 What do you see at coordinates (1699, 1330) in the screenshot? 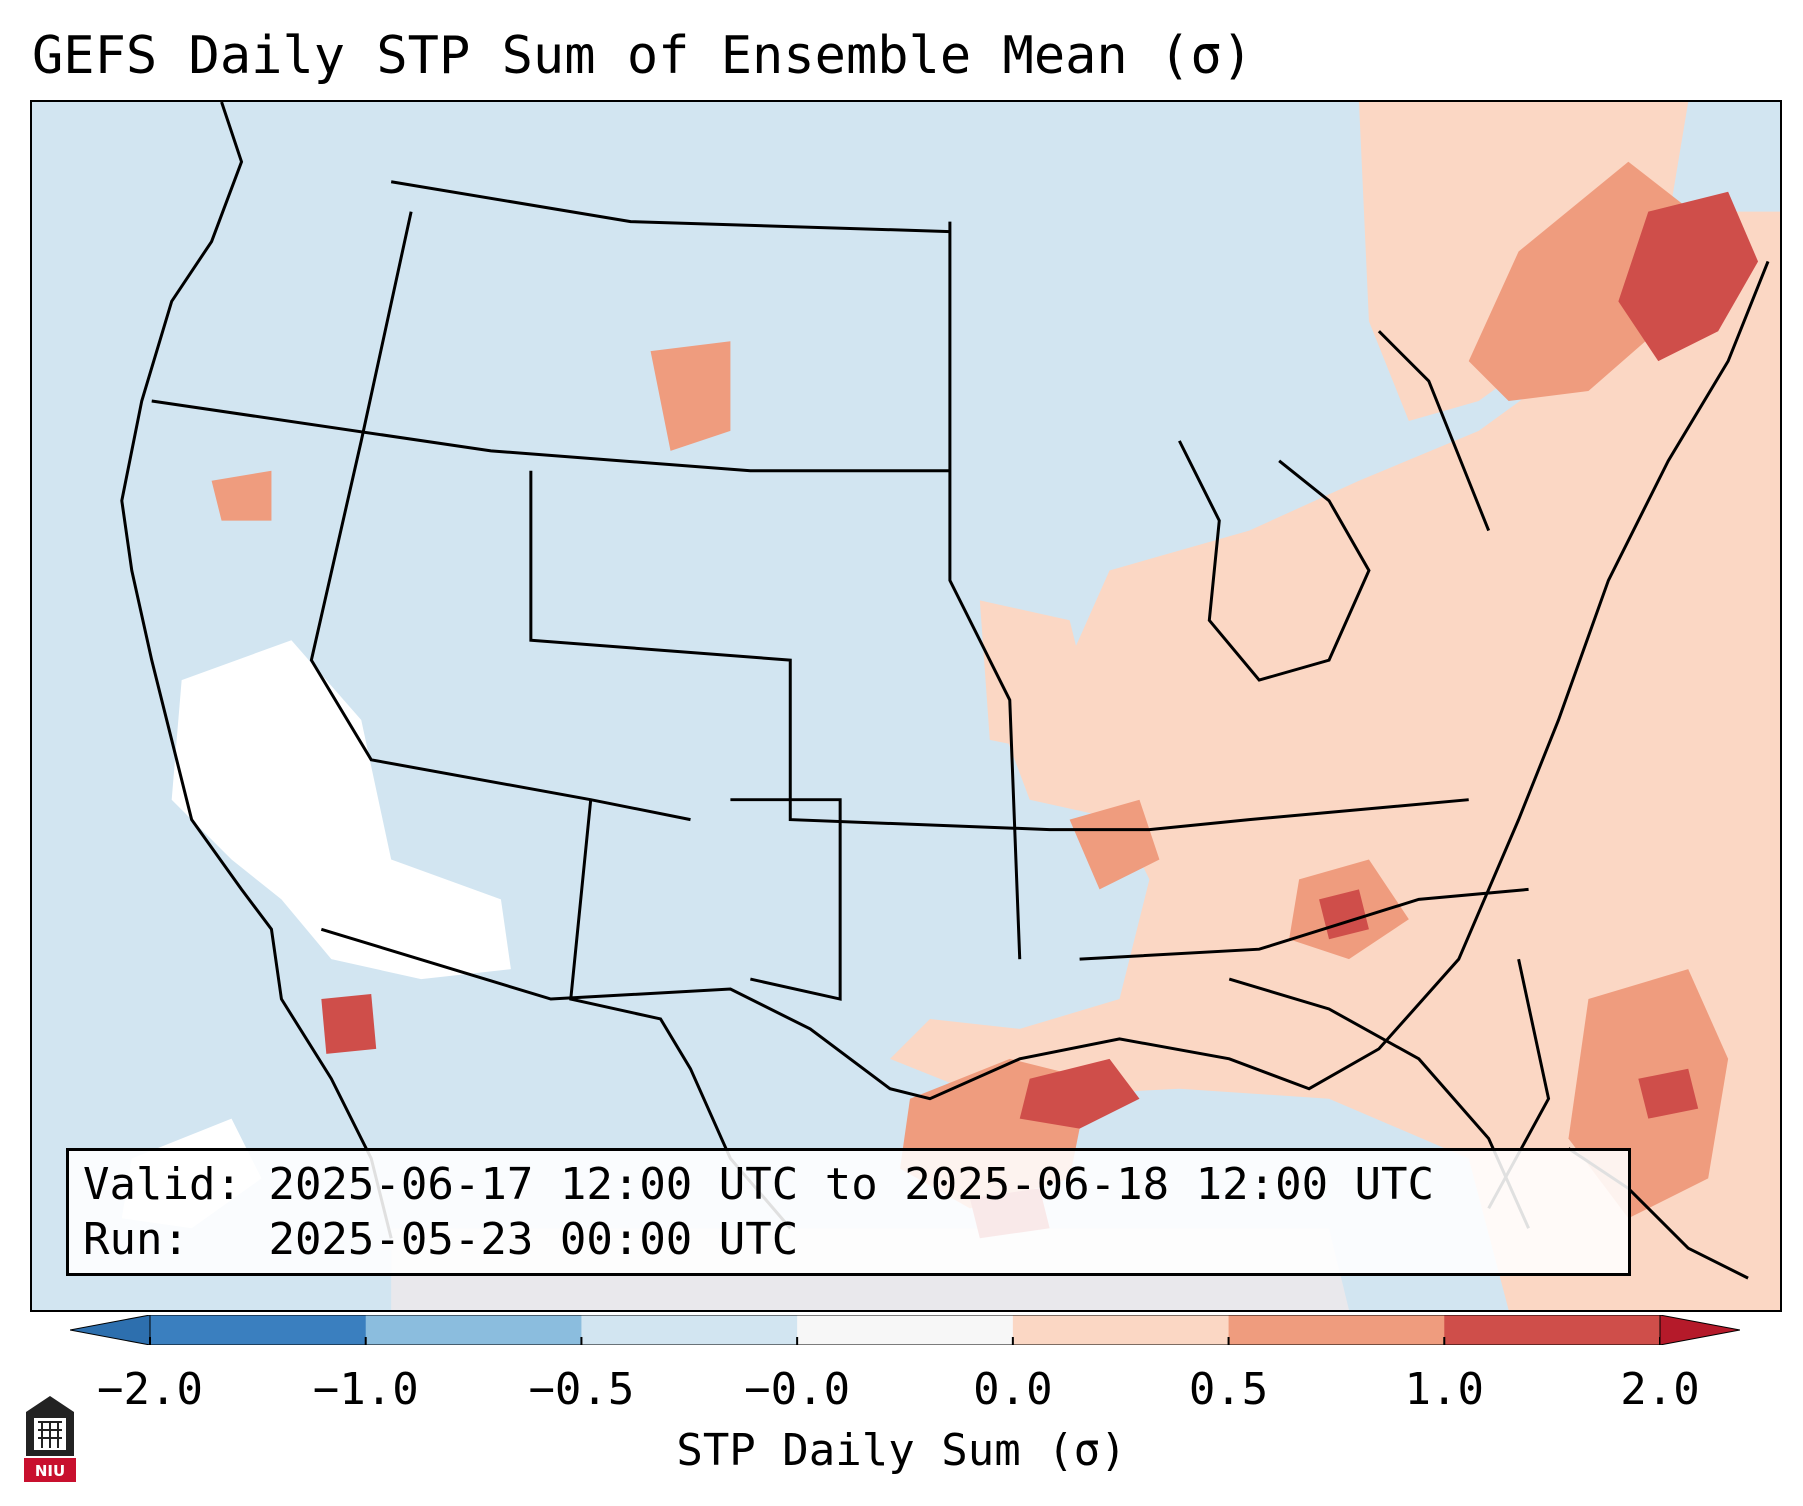
I see `colorbar-over-arrow` at bounding box center [1699, 1330].